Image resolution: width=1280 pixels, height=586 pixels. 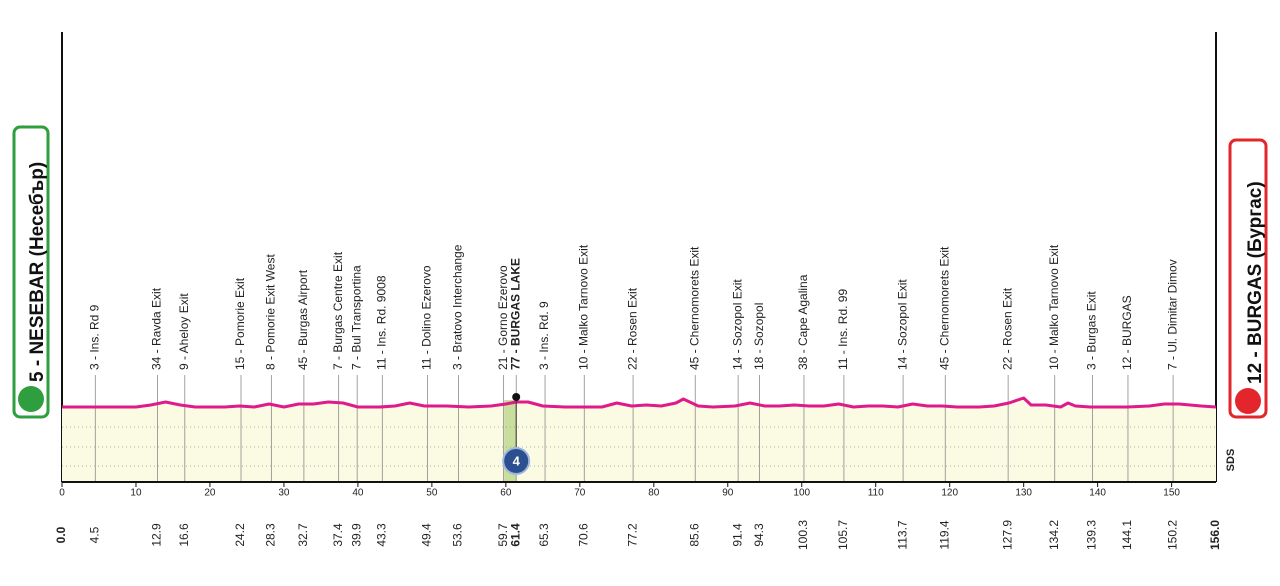 I want to click on x-tick-label: 90, so click(x=728, y=493).